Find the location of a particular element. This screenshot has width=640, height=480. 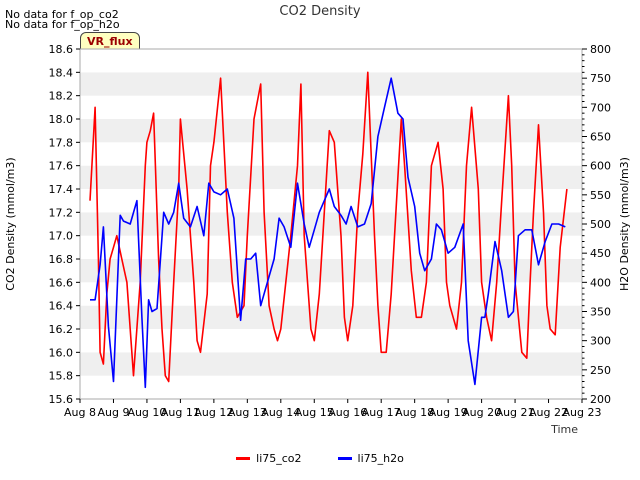

x-axis-label: Time is located at coordinates (564, 429).